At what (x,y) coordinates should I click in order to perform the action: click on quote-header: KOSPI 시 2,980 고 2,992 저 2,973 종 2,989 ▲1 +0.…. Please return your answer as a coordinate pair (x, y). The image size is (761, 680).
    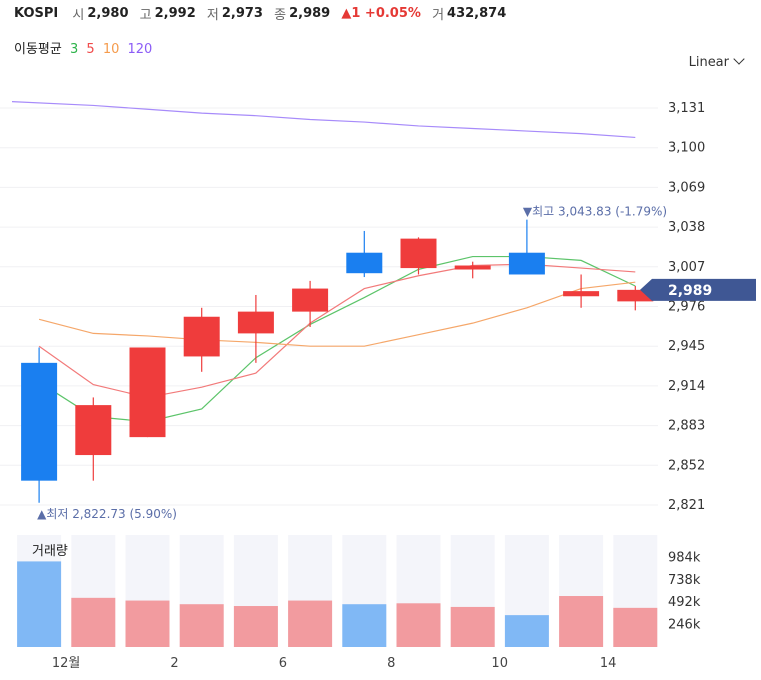
    Looking at the image, I should click on (263, 14).